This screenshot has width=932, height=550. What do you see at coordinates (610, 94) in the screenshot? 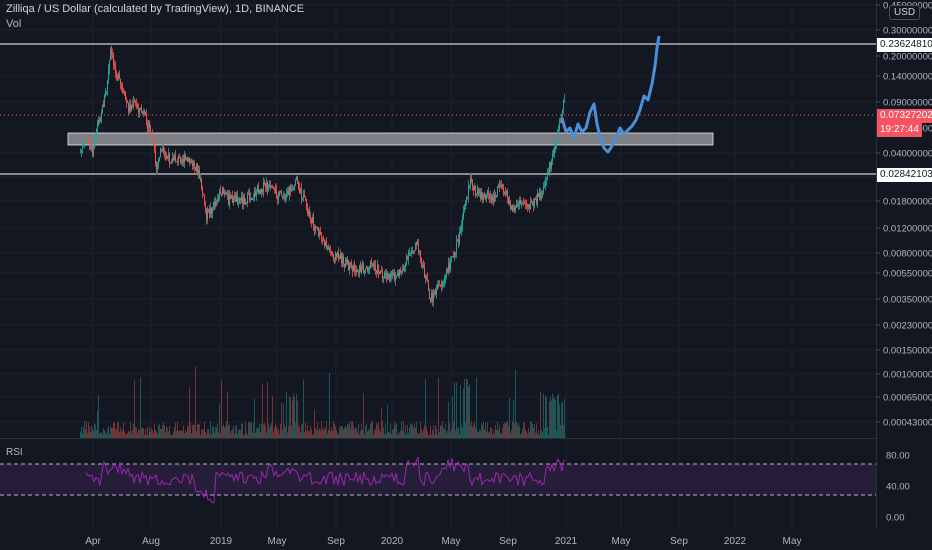
I see `projection-path` at bounding box center [610, 94].